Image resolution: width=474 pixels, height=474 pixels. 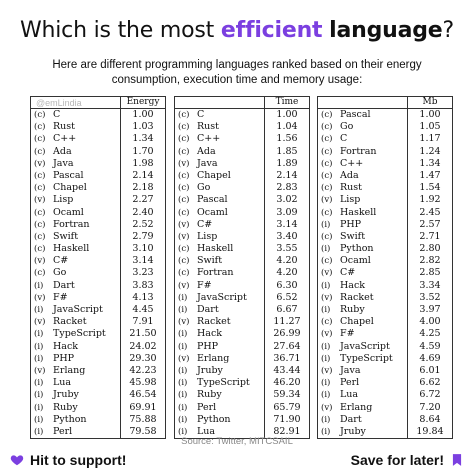 What do you see at coordinates (242, 419) in the screenshot?
I see `table-row: (i) Python 71.90` at bounding box center [242, 419].